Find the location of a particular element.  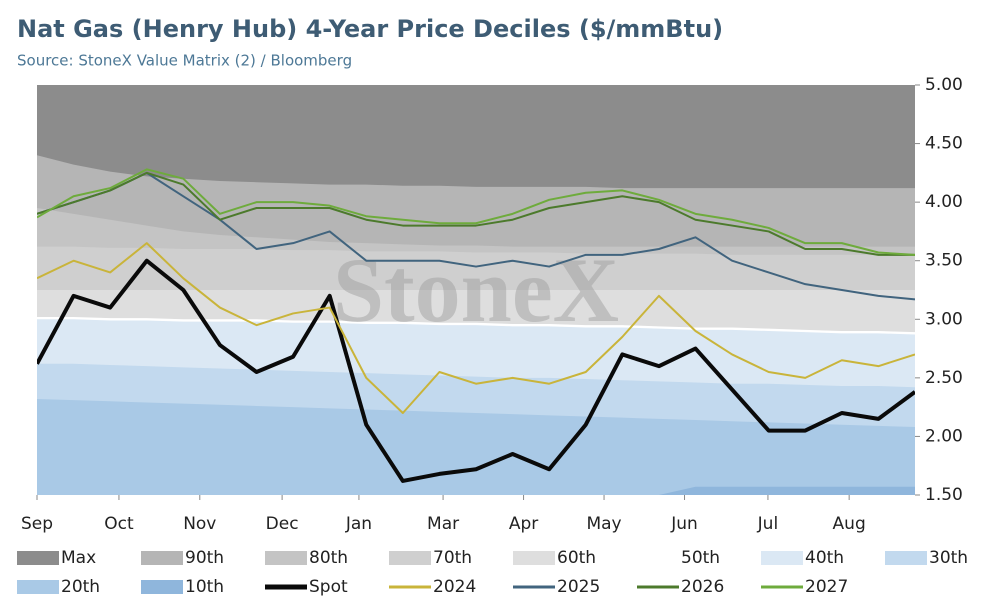

legend-label: 90th is located at coordinates (204, 558).